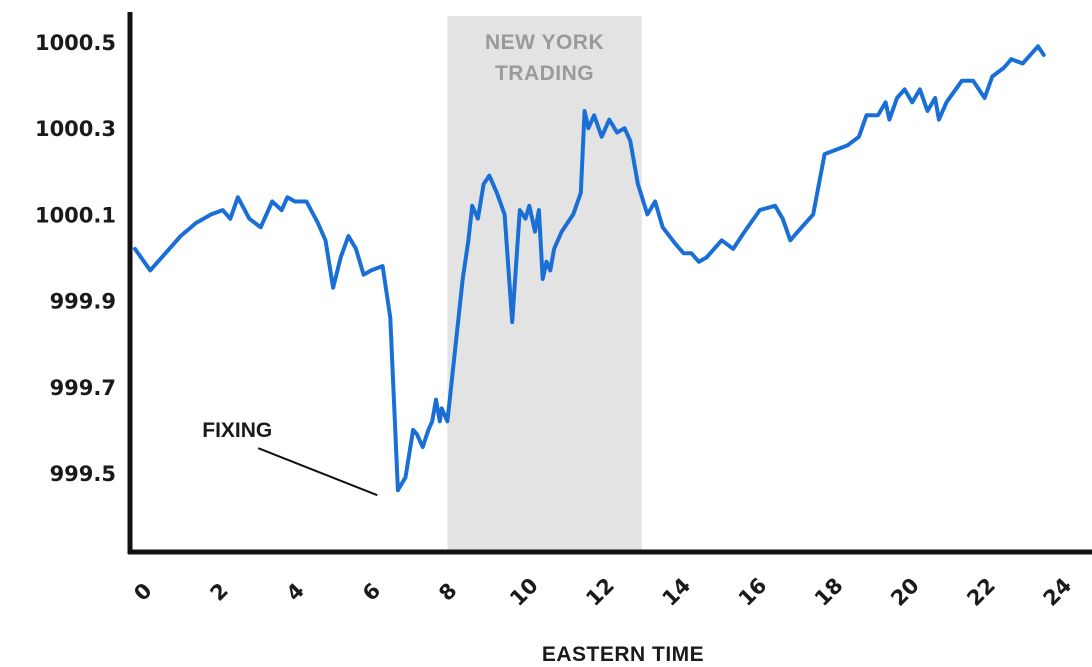  What do you see at coordinates (905, 592) in the screenshot?
I see `x-tick-label: 20` at bounding box center [905, 592].